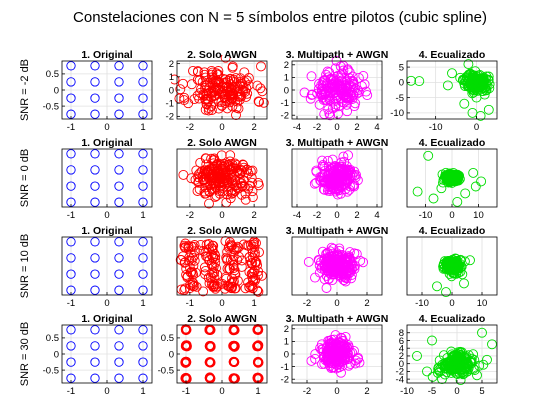 The width and height of the screenshot is (560, 420). Describe the element at coordinates (253, 127) in the screenshot. I see `x-tick-label: 2` at that location.